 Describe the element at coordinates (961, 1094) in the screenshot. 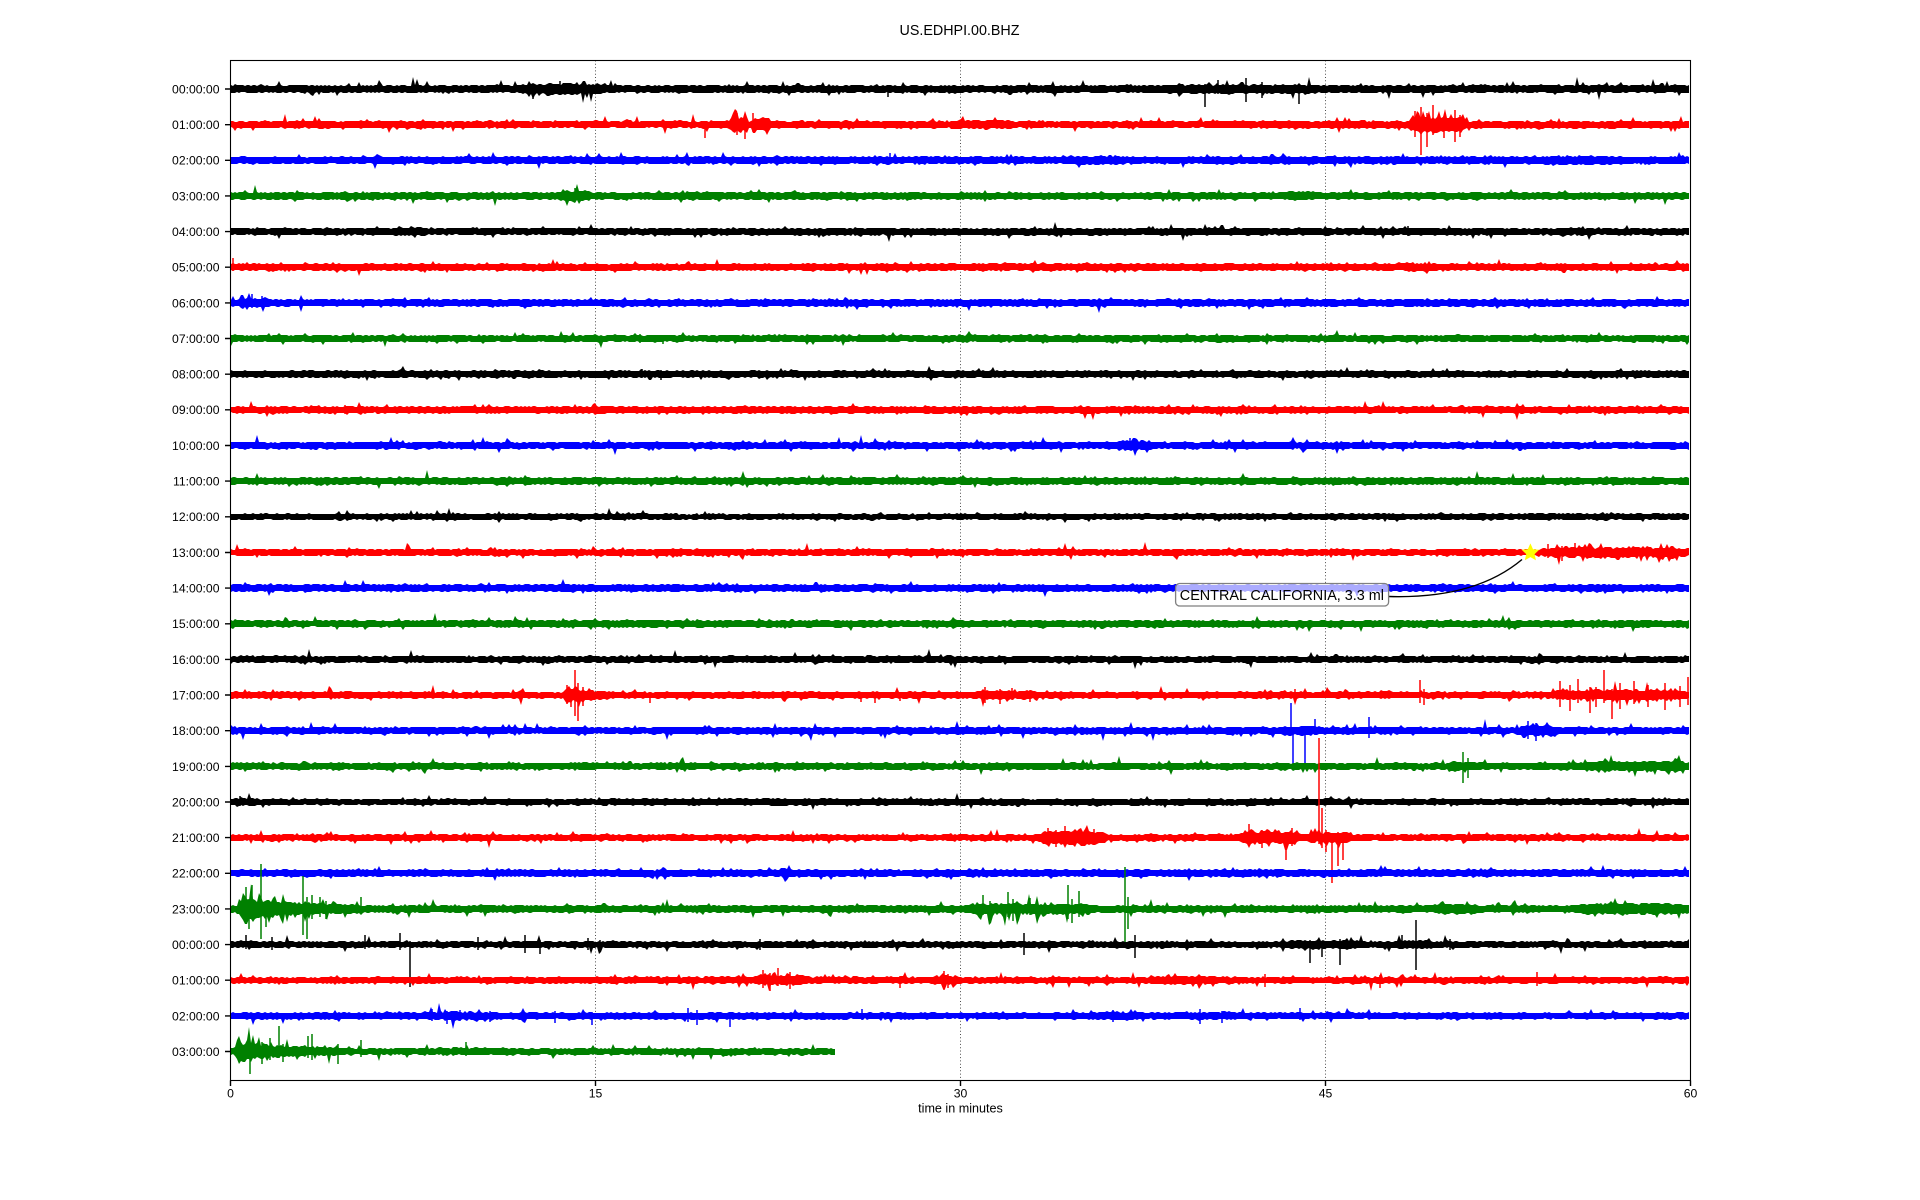

I see `svg-text: 30` at that location.